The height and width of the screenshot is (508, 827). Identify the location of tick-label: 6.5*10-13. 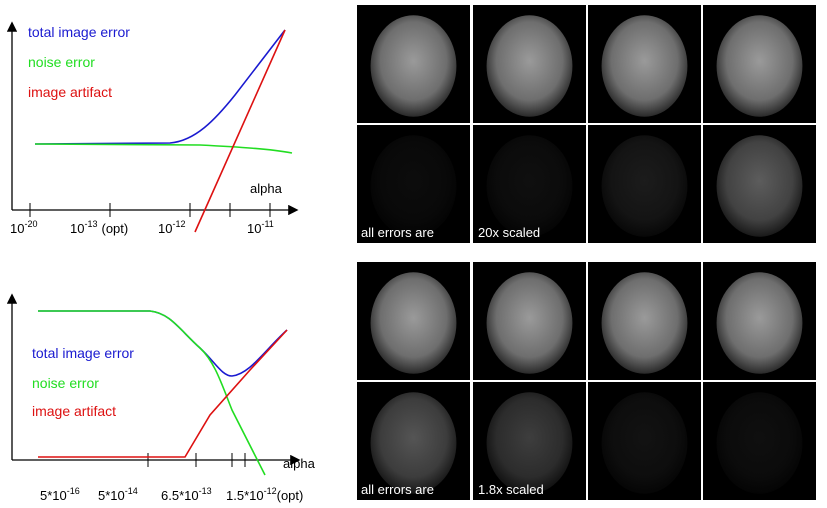
(186, 494).